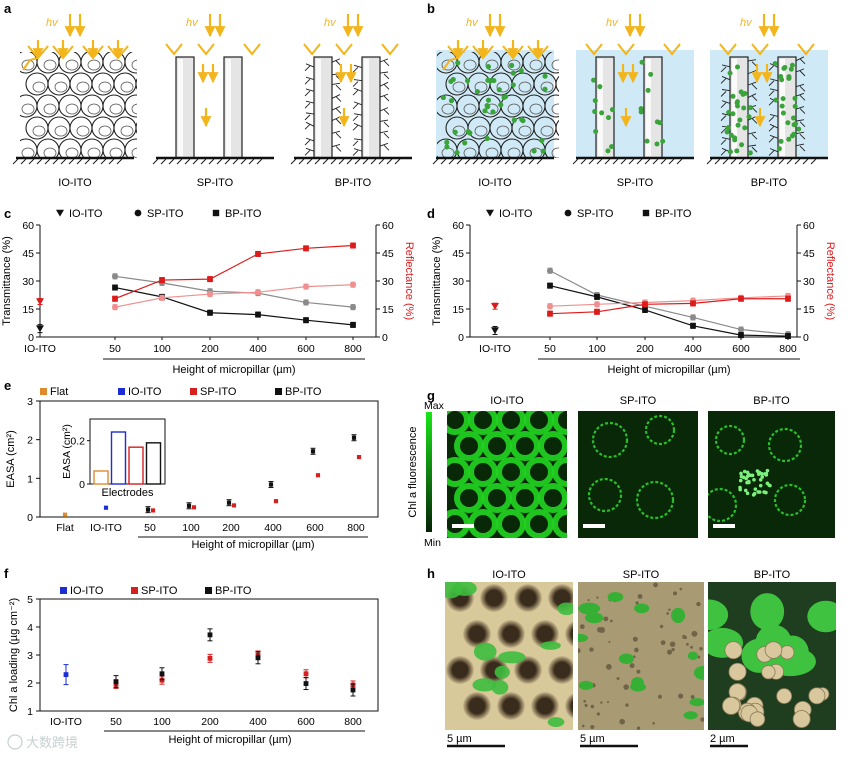  I want to click on x-tick-label: 800, so click(788, 349).